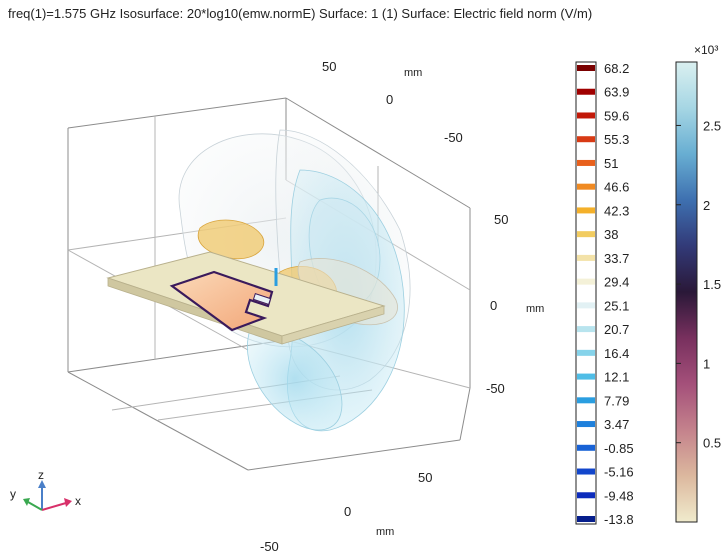 The width and height of the screenshot is (728, 556). Describe the element at coordinates (616, 282) in the screenshot. I see `isosurface-level-label: 29.4` at that location.